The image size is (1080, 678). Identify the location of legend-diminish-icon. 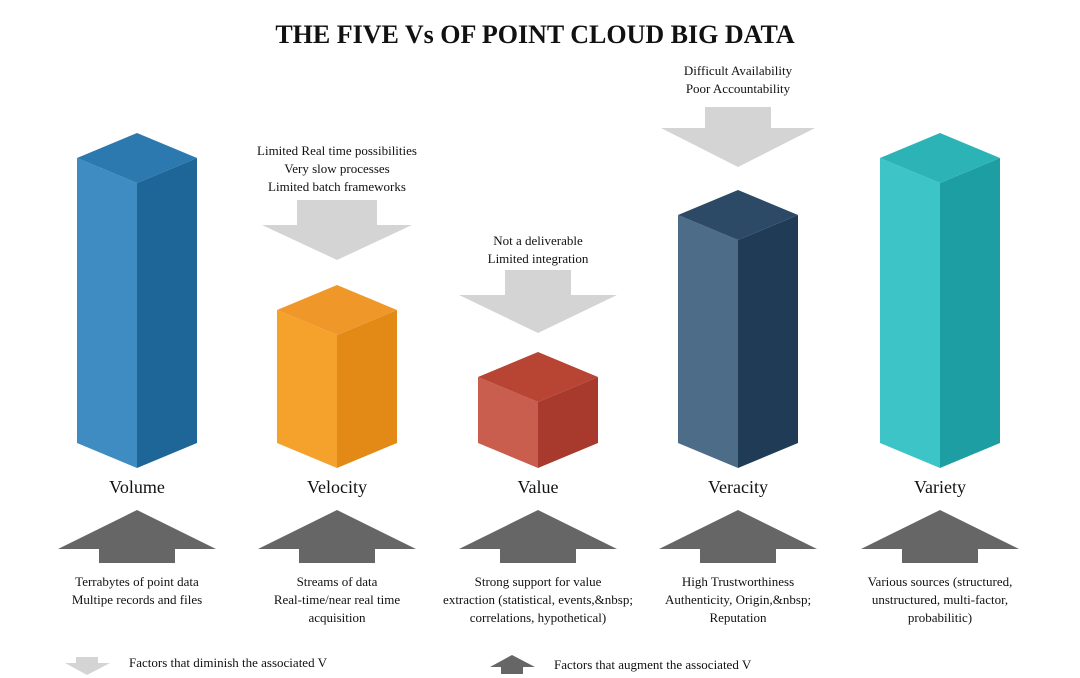
(87, 666).